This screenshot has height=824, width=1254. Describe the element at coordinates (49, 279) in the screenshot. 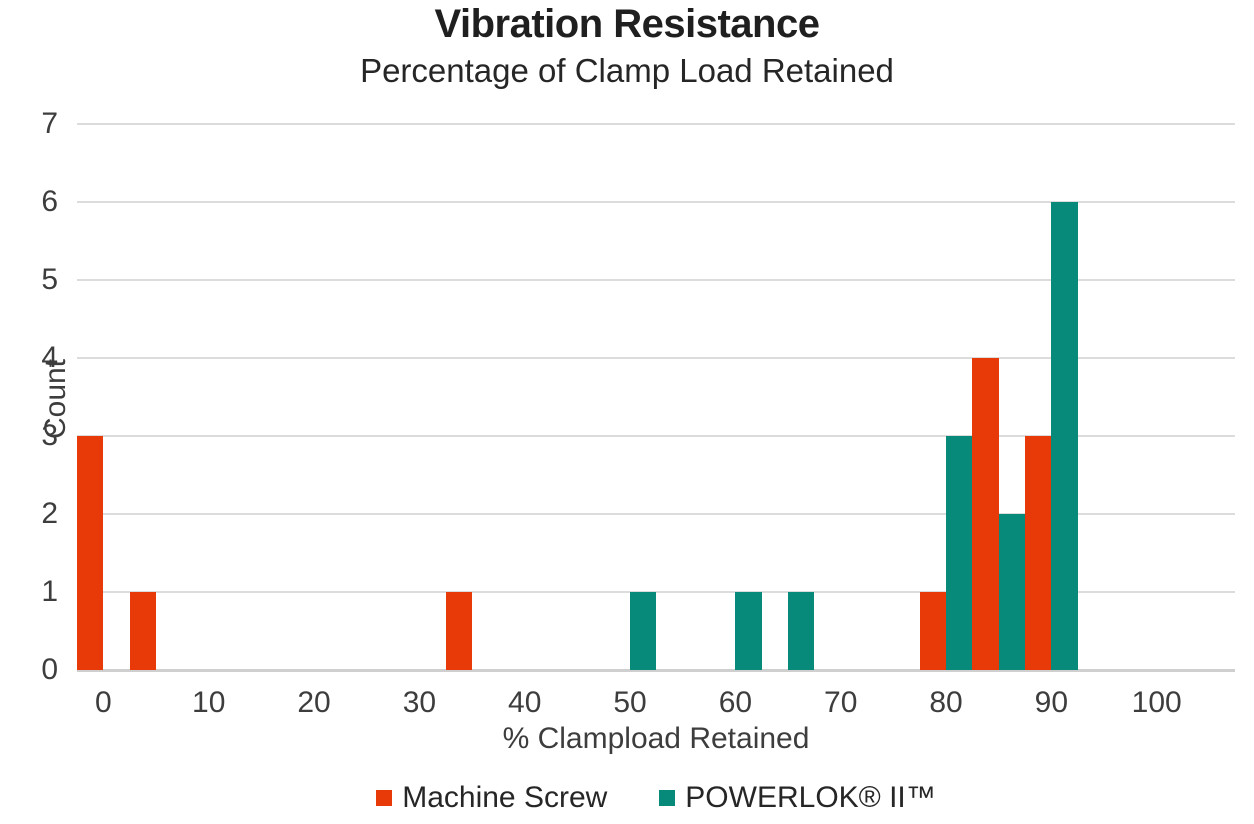

I see `y-tick-label-5: 5` at that location.